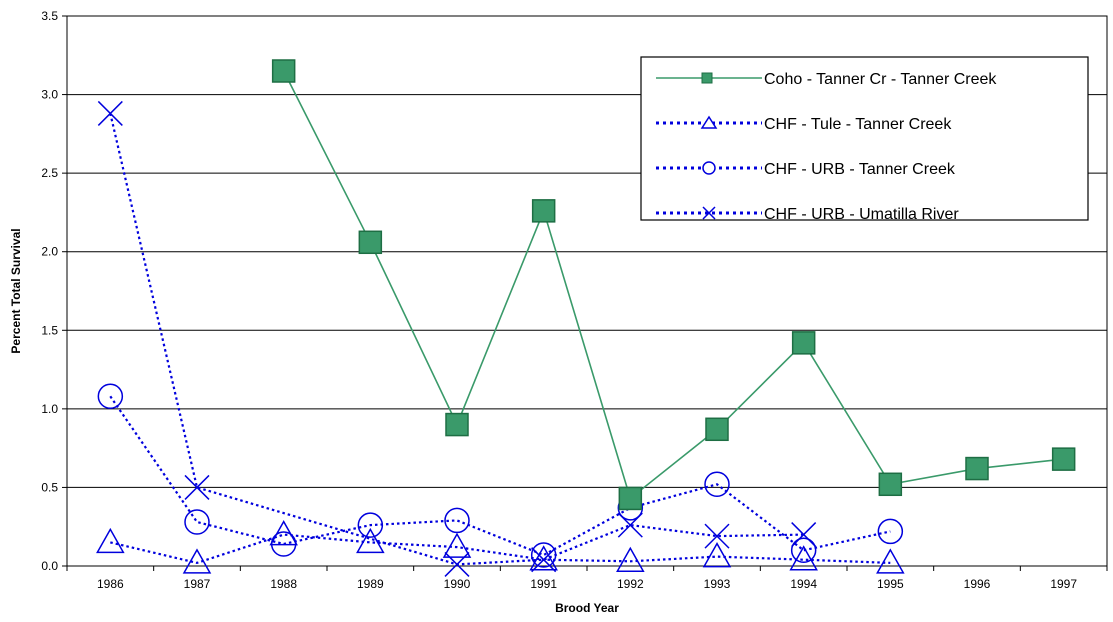 The height and width of the screenshot is (622, 1113). I want to click on legend-label-0: Coho - Tanner Cr - Tanner Creek, so click(880, 79).